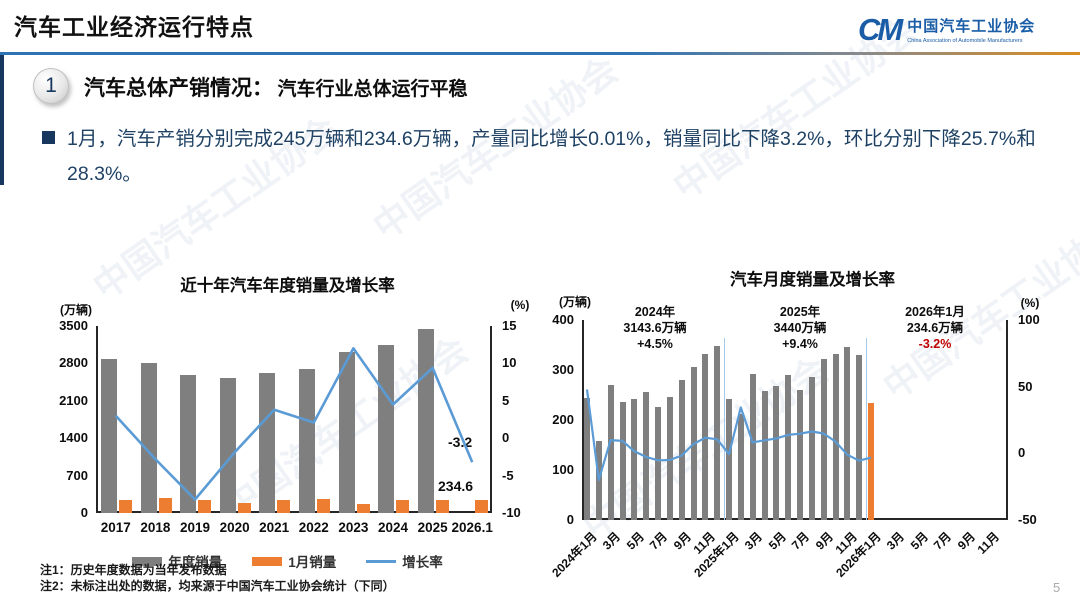 The image size is (1080, 607). I want to click on section-heading-main: 汽车总体产销情况：, so click(178, 88).